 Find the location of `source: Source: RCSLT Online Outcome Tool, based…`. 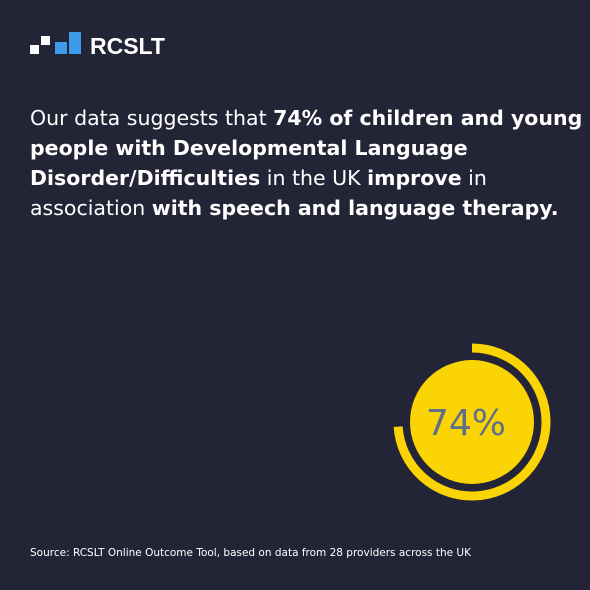

source: Source: RCSLT Online Outcome Tool, based… is located at coordinates (251, 553).